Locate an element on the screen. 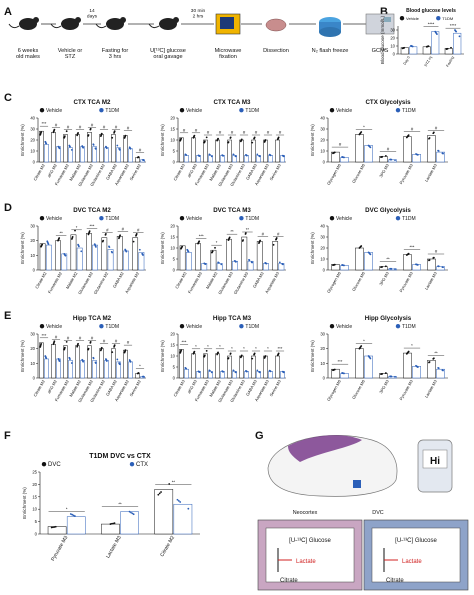  y-tick-label: 0 is located at coordinates (34, 378).